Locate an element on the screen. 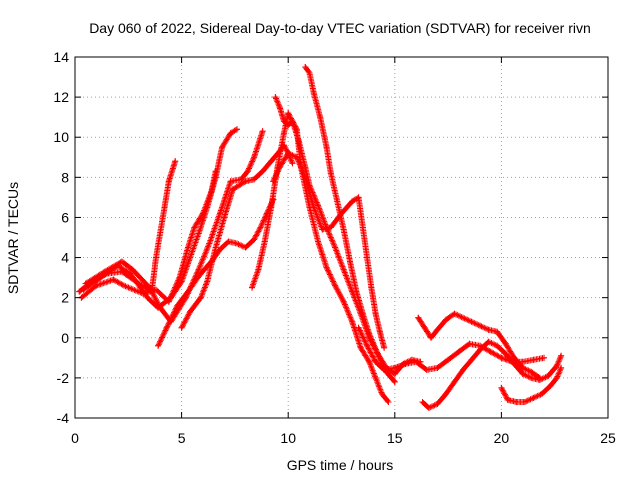 The height and width of the screenshot is (480, 640). y-tick-label: 0 is located at coordinates (65, 338).